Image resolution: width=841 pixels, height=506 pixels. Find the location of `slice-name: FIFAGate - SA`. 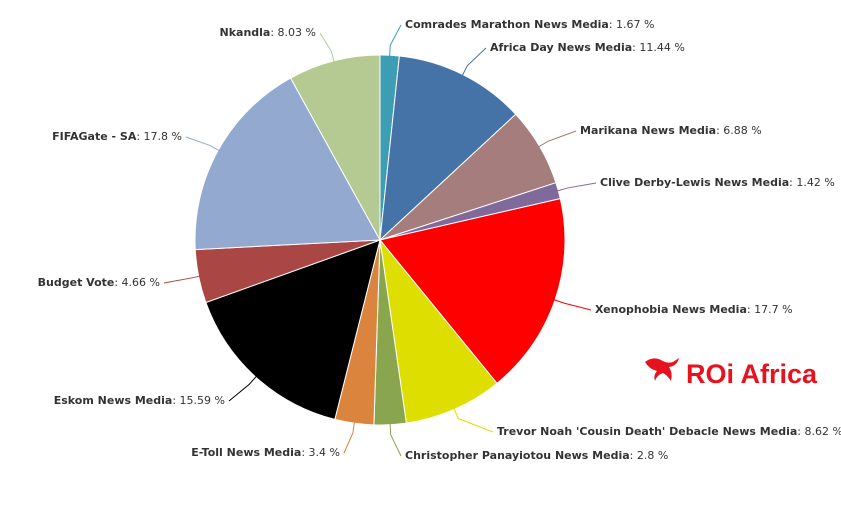

slice-name: FIFAGate - SA is located at coordinates (94, 136).